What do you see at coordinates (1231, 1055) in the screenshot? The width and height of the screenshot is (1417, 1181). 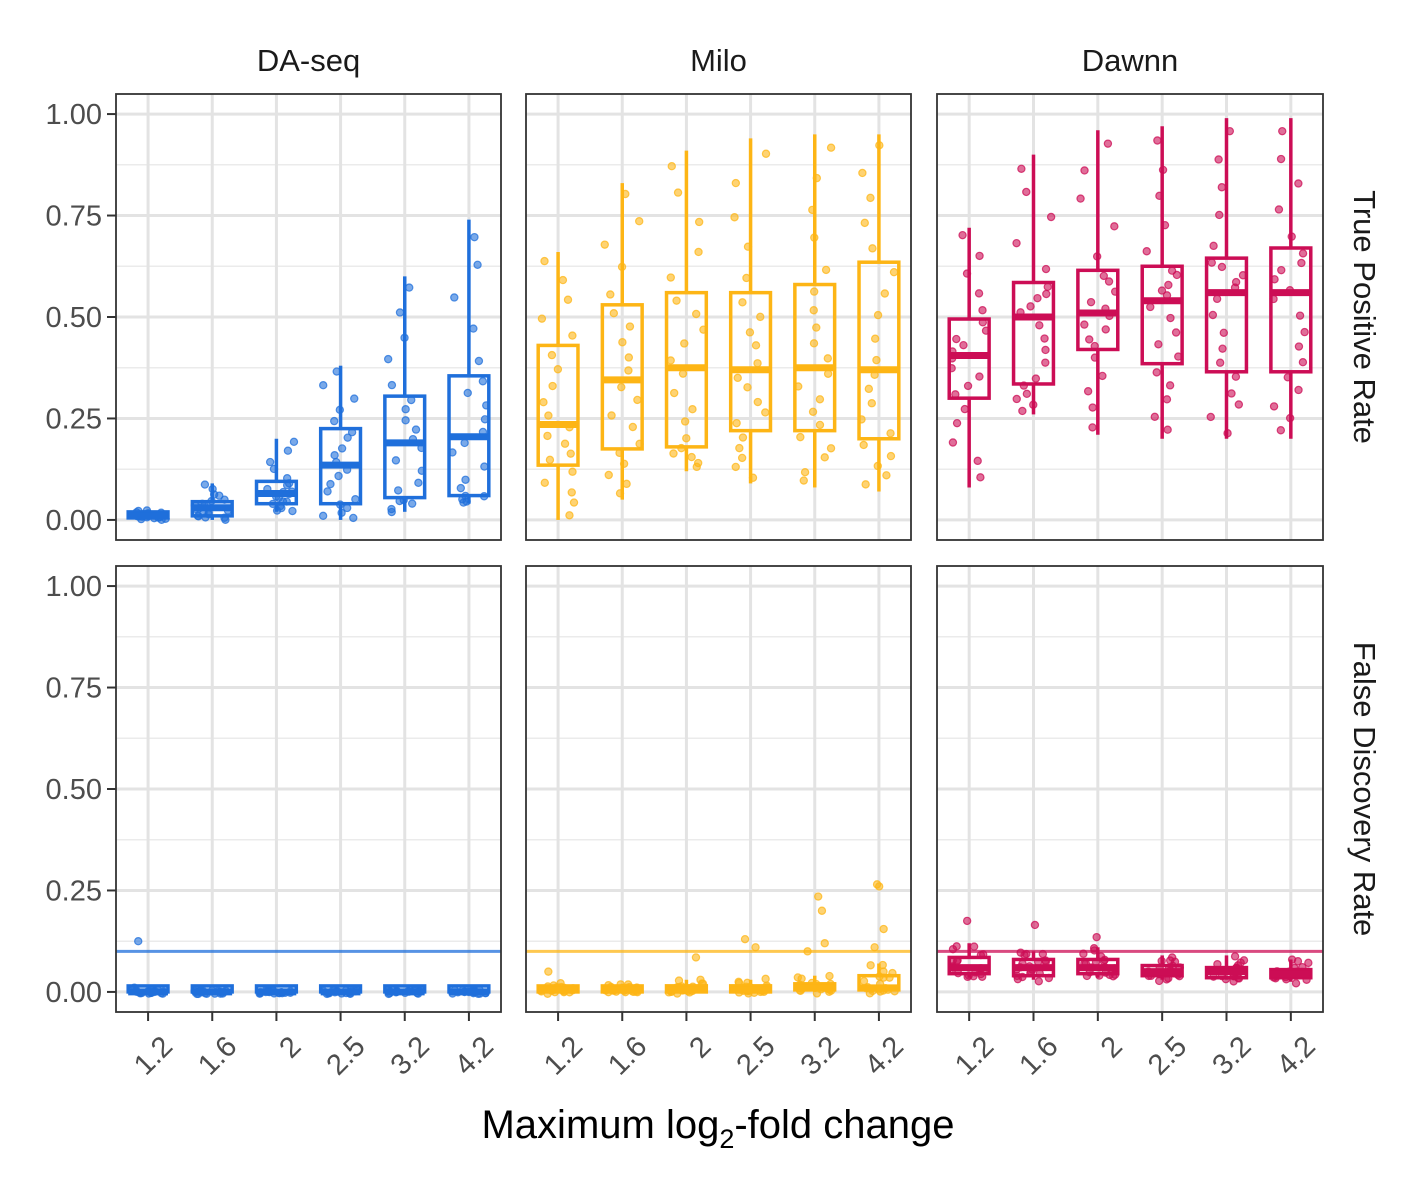 I see `x-tick-label: 3.2` at bounding box center [1231, 1055].